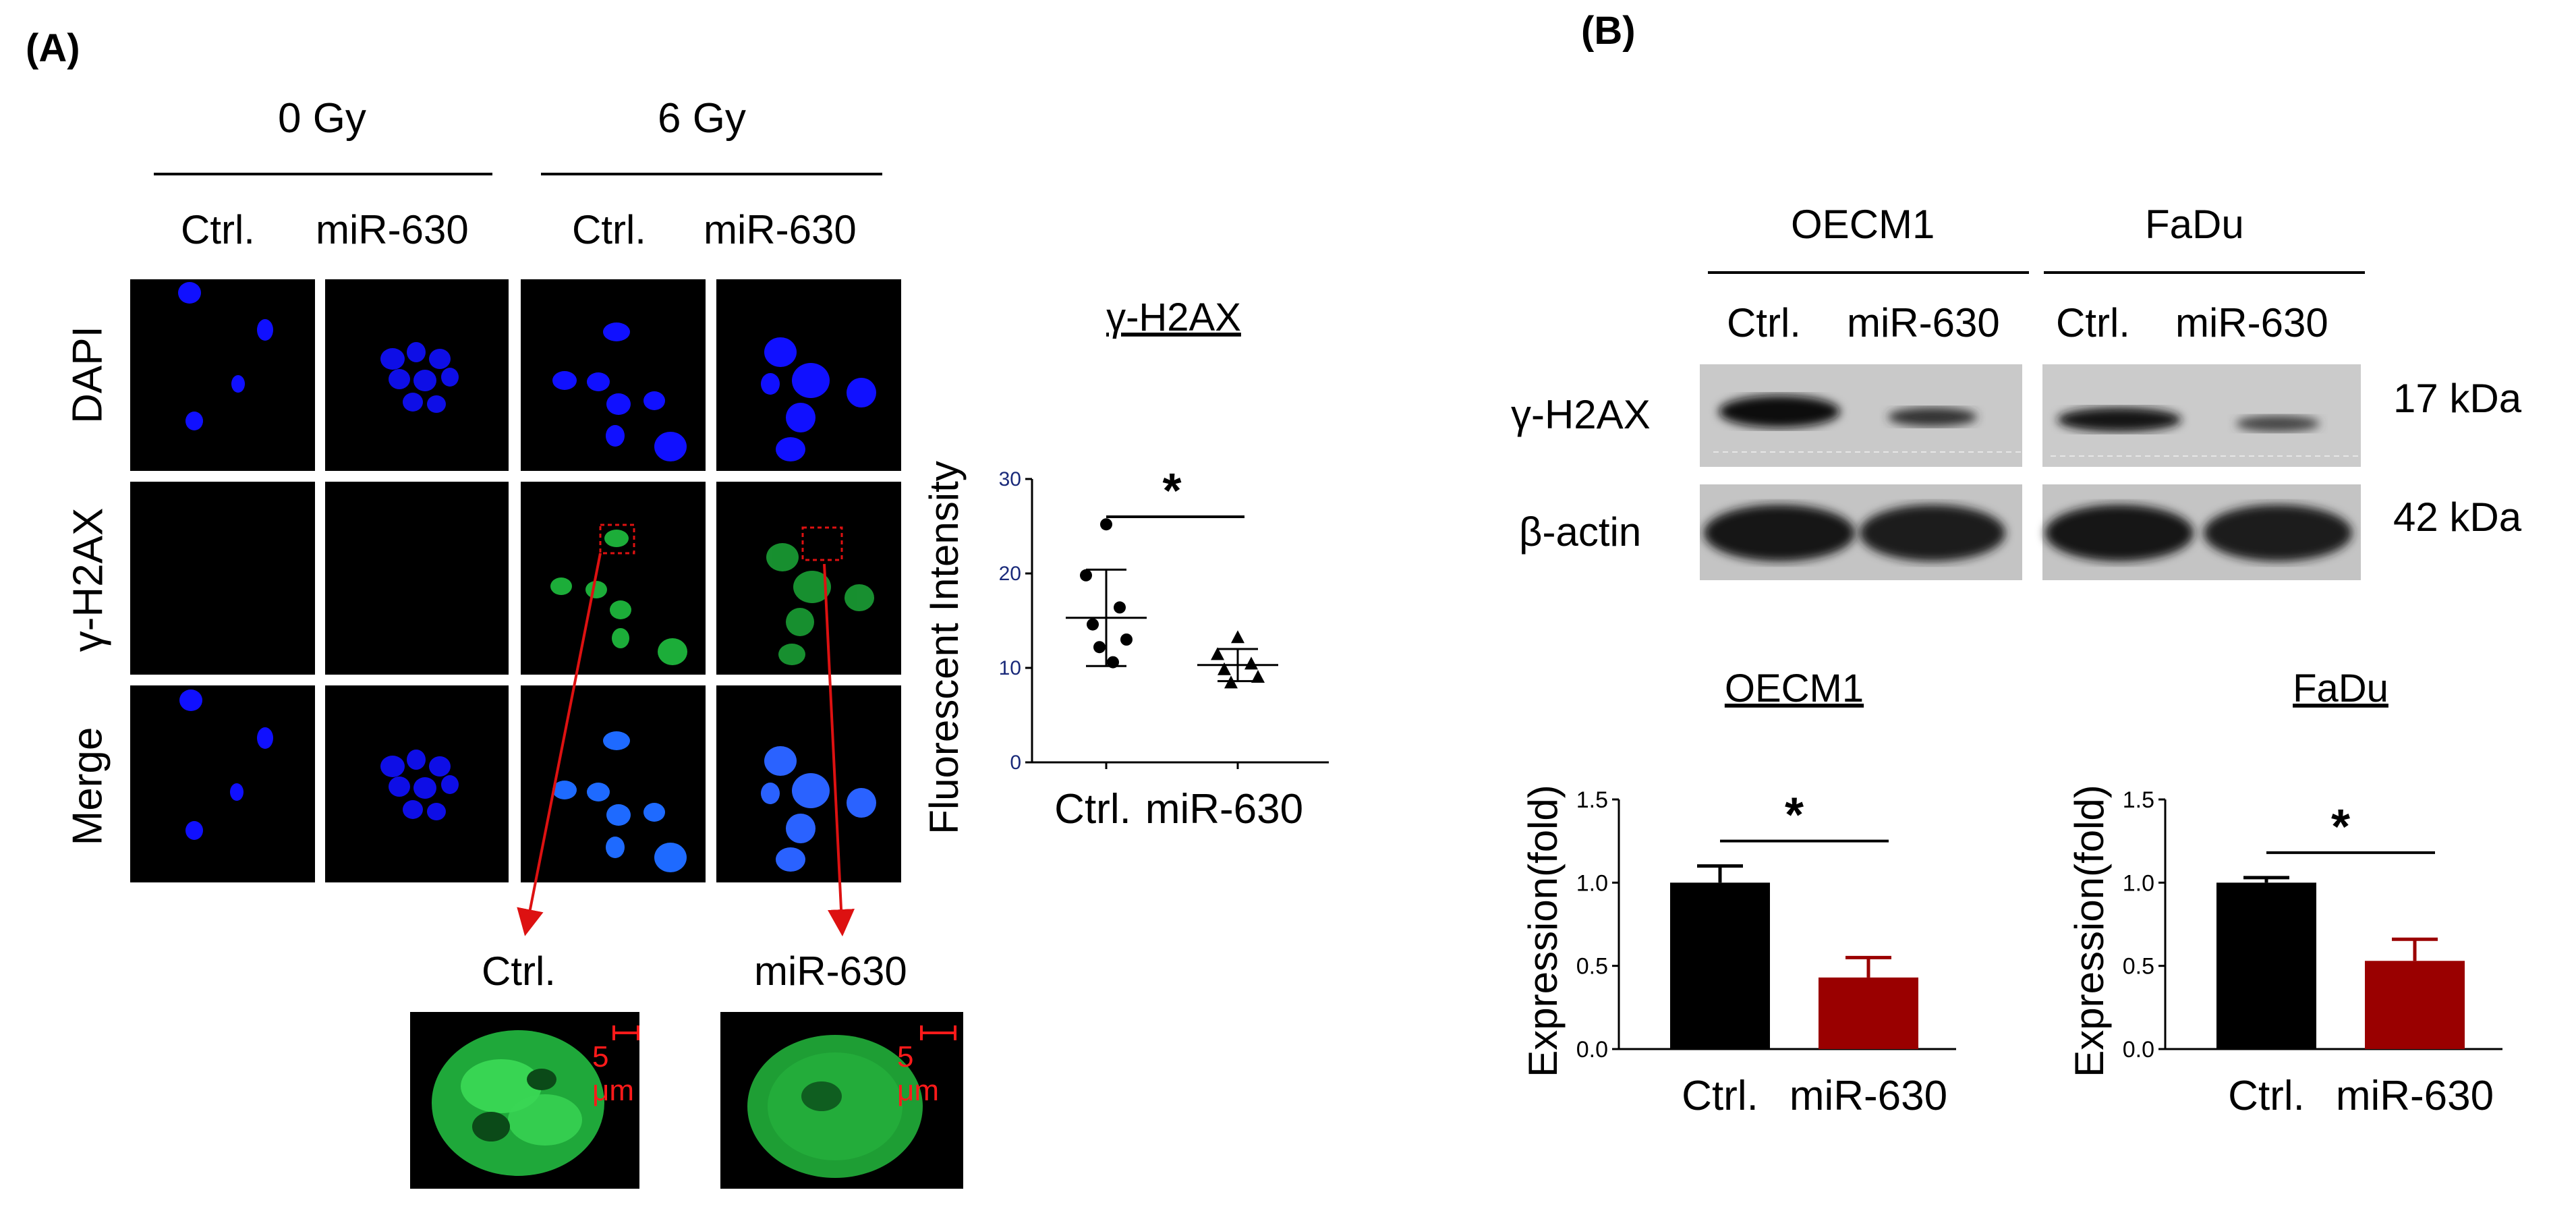 Image resolution: width=2576 pixels, height=1213 pixels. What do you see at coordinates (417, 579) in the screenshot?
I see `image-h2ax-0gy-mir630` at bounding box center [417, 579].